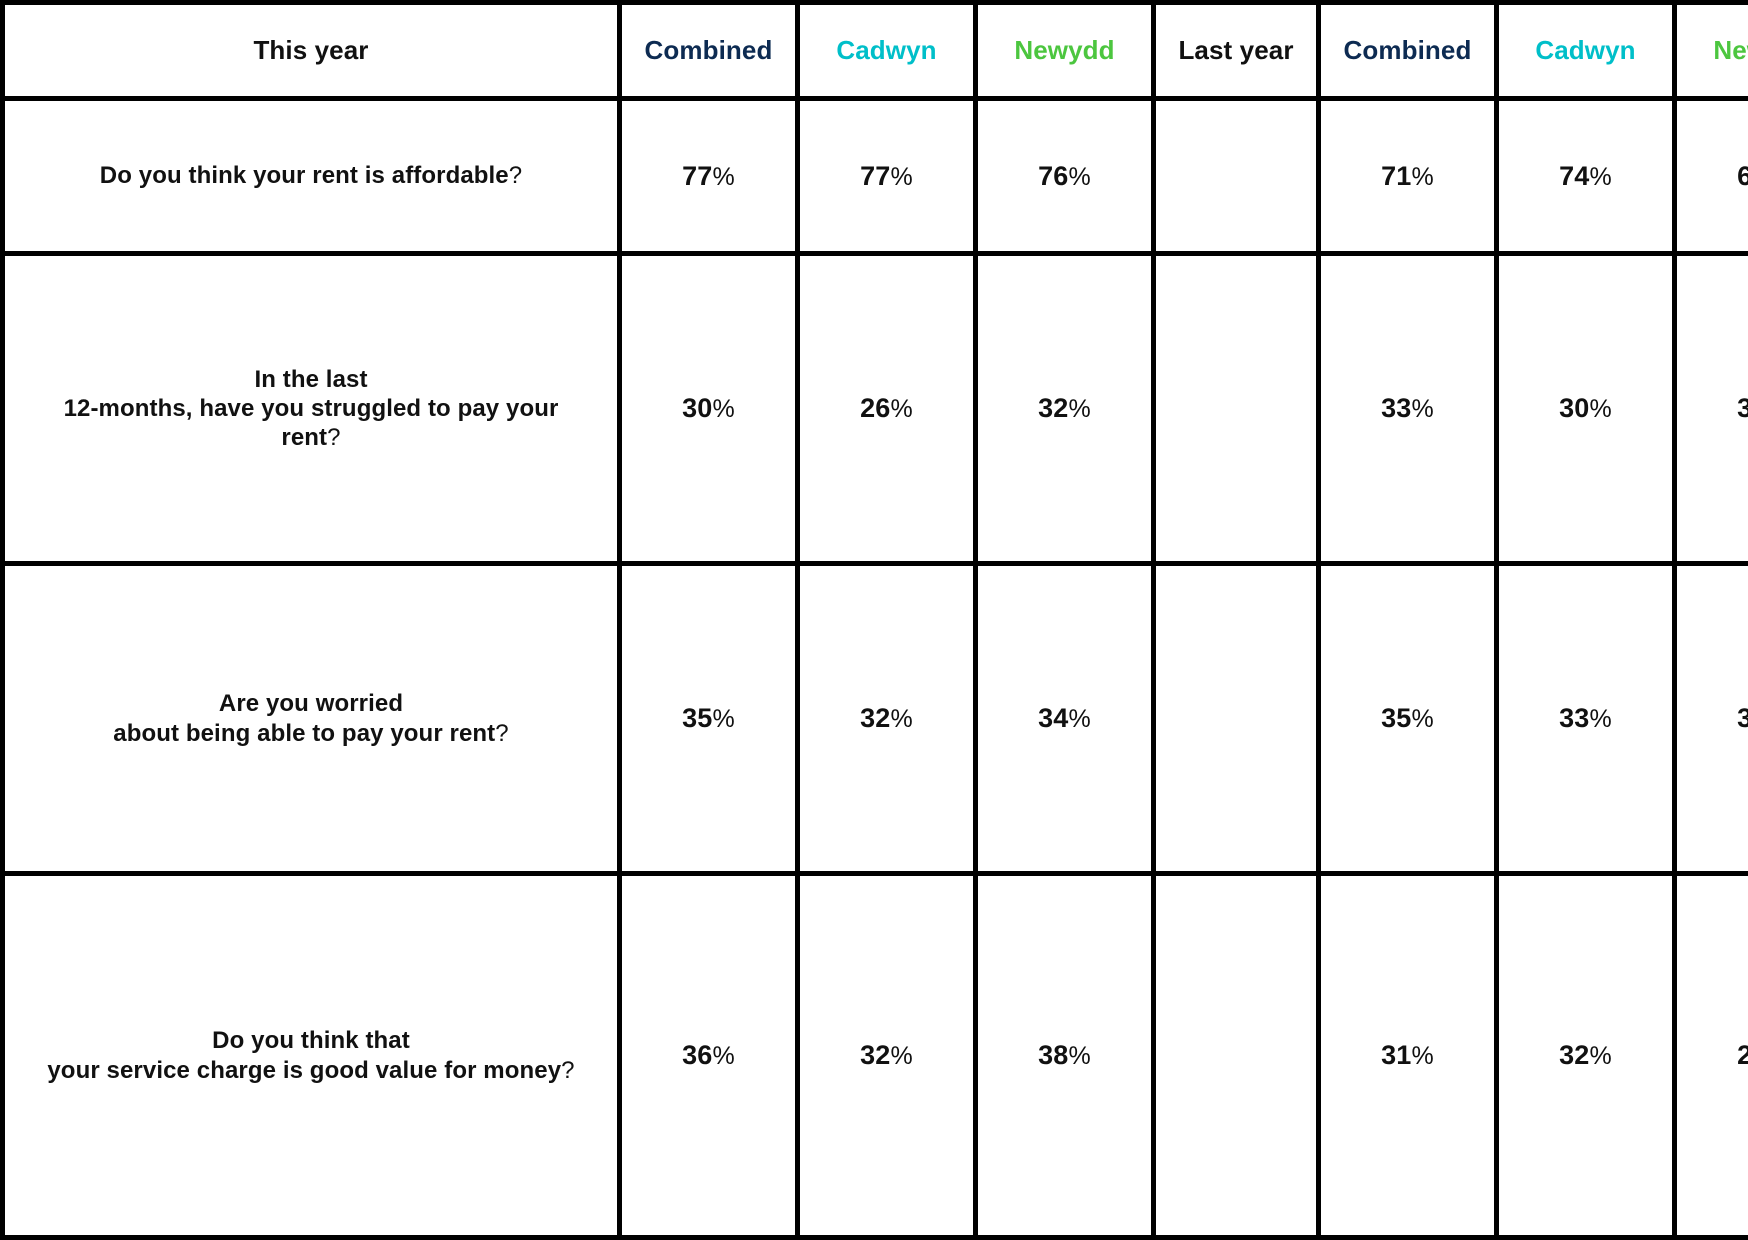 Image resolution: width=1748 pixels, height=1240 pixels. Describe the element at coordinates (1710, 176) in the screenshot. I see `value-last-year-newydd: 68%` at that location.